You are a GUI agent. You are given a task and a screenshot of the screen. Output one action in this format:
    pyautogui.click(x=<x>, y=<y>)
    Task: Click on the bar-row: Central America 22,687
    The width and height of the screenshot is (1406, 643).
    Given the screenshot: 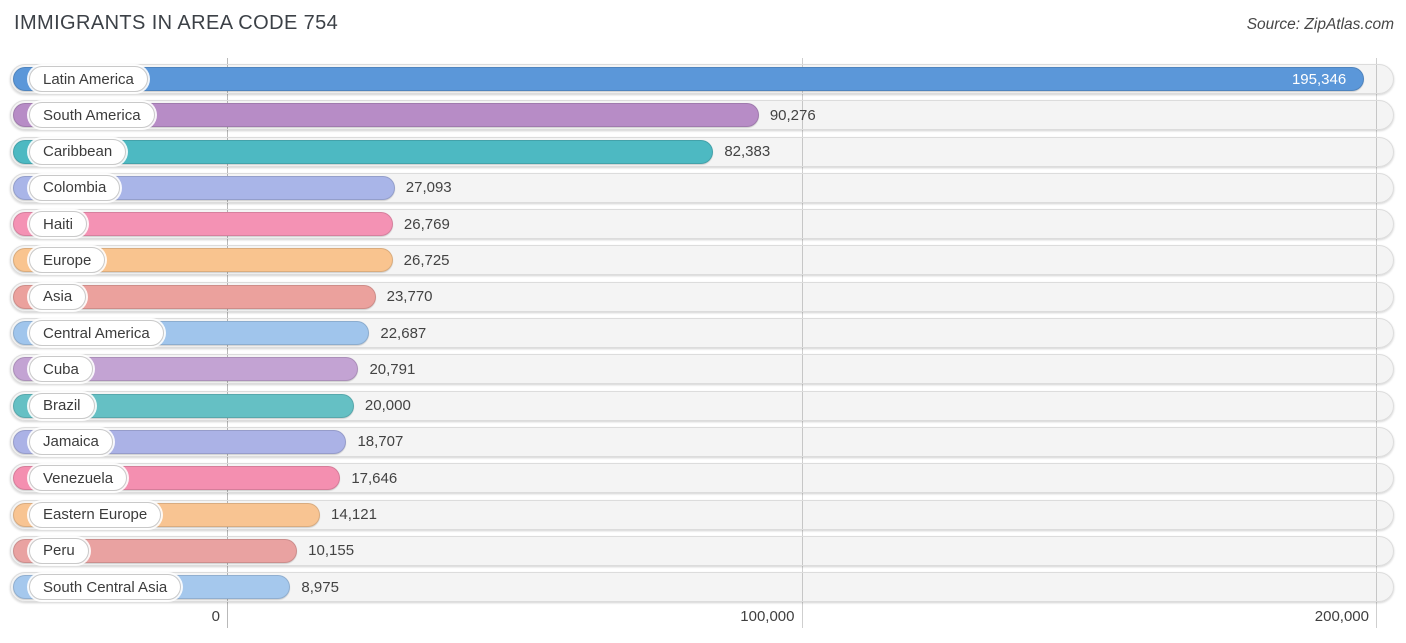 What is the action you would take?
    pyautogui.click(x=702, y=333)
    